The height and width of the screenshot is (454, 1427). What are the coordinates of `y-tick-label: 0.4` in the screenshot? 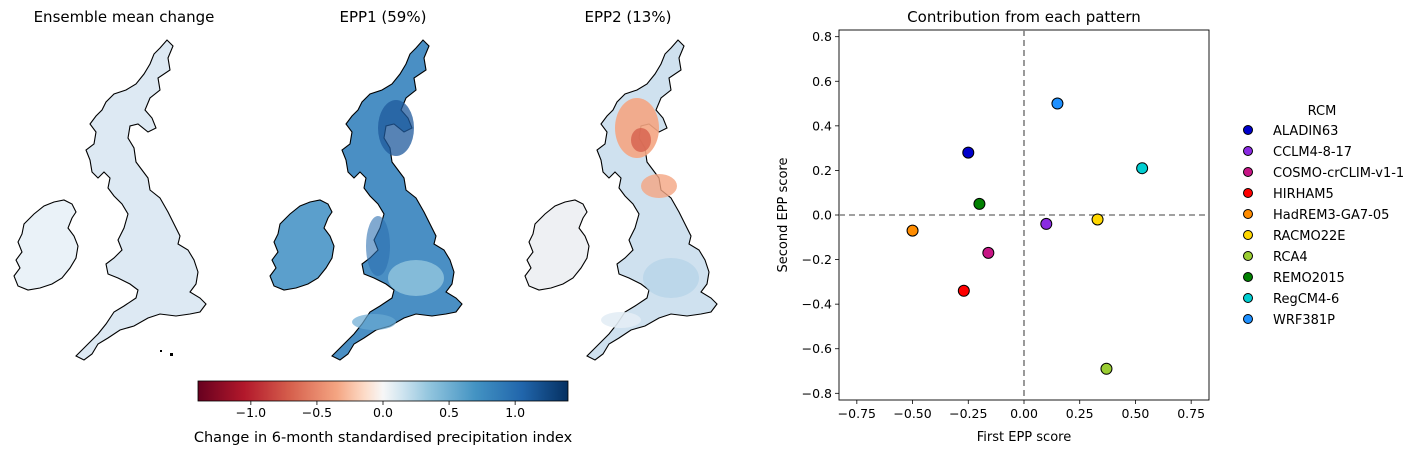 It's located at (822, 125).